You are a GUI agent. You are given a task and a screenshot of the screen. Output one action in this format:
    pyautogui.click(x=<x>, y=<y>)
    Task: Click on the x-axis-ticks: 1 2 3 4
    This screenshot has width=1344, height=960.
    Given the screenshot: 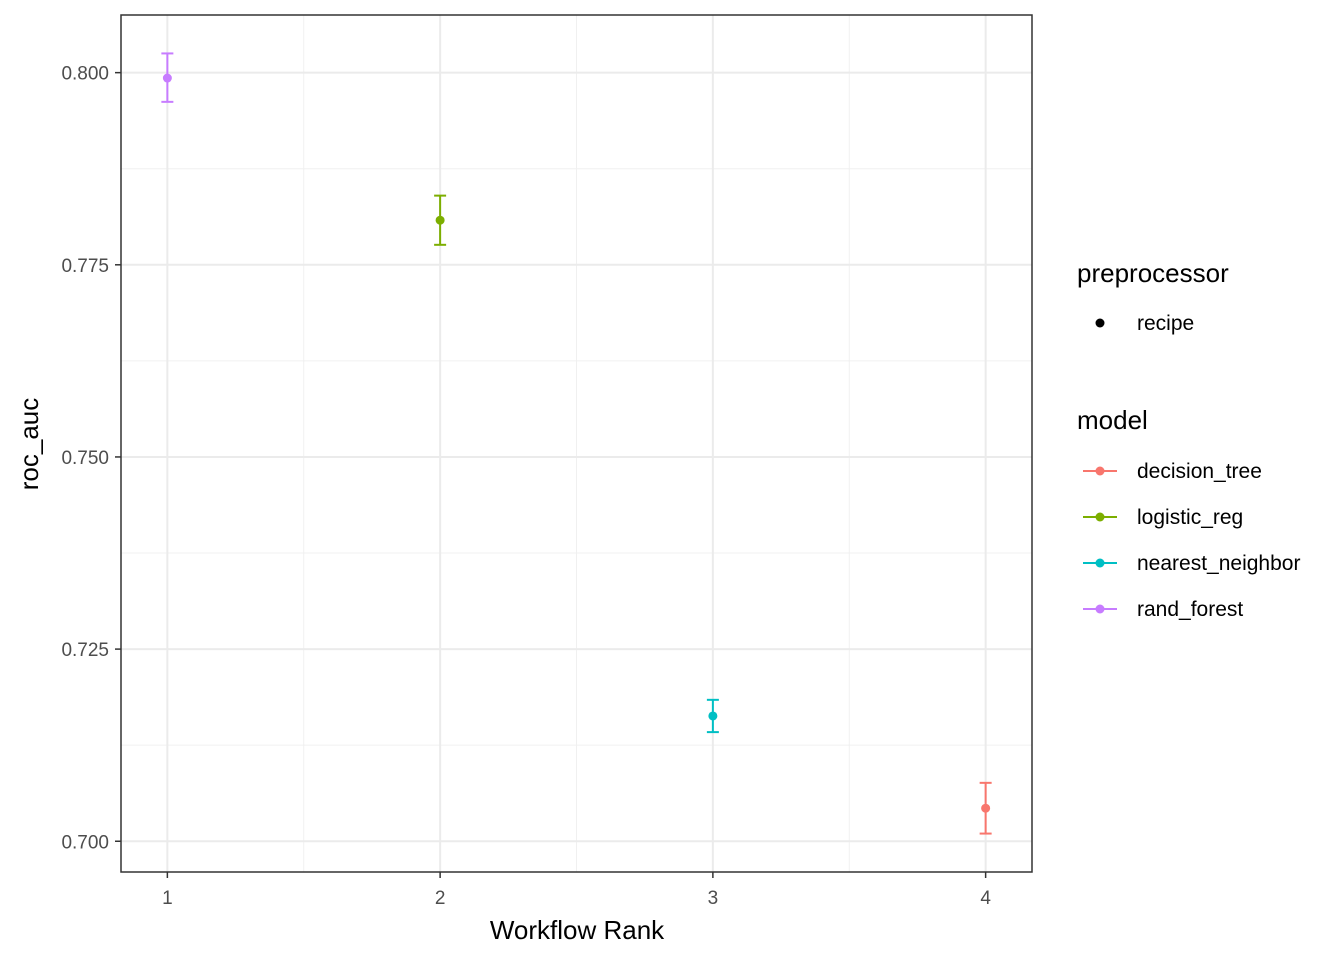 What is the action you would take?
    pyautogui.click(x=576, y=890)
    